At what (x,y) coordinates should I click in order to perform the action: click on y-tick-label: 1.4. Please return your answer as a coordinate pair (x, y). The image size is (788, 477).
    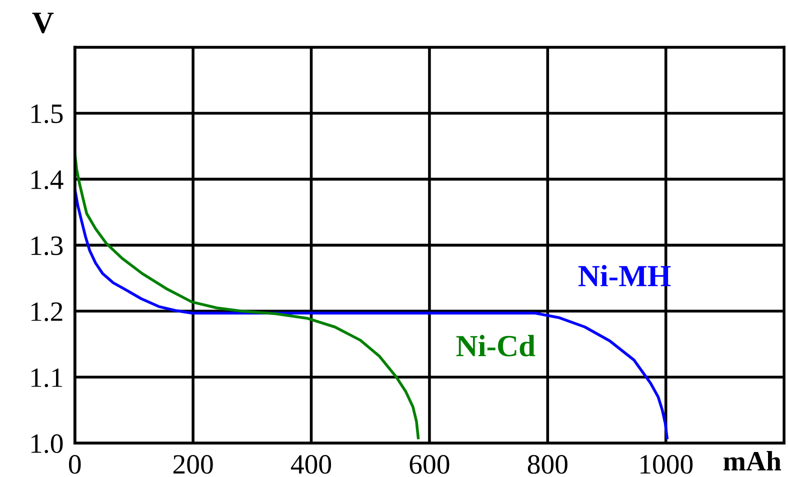
    Looking at the image, I should click on (47, 180).